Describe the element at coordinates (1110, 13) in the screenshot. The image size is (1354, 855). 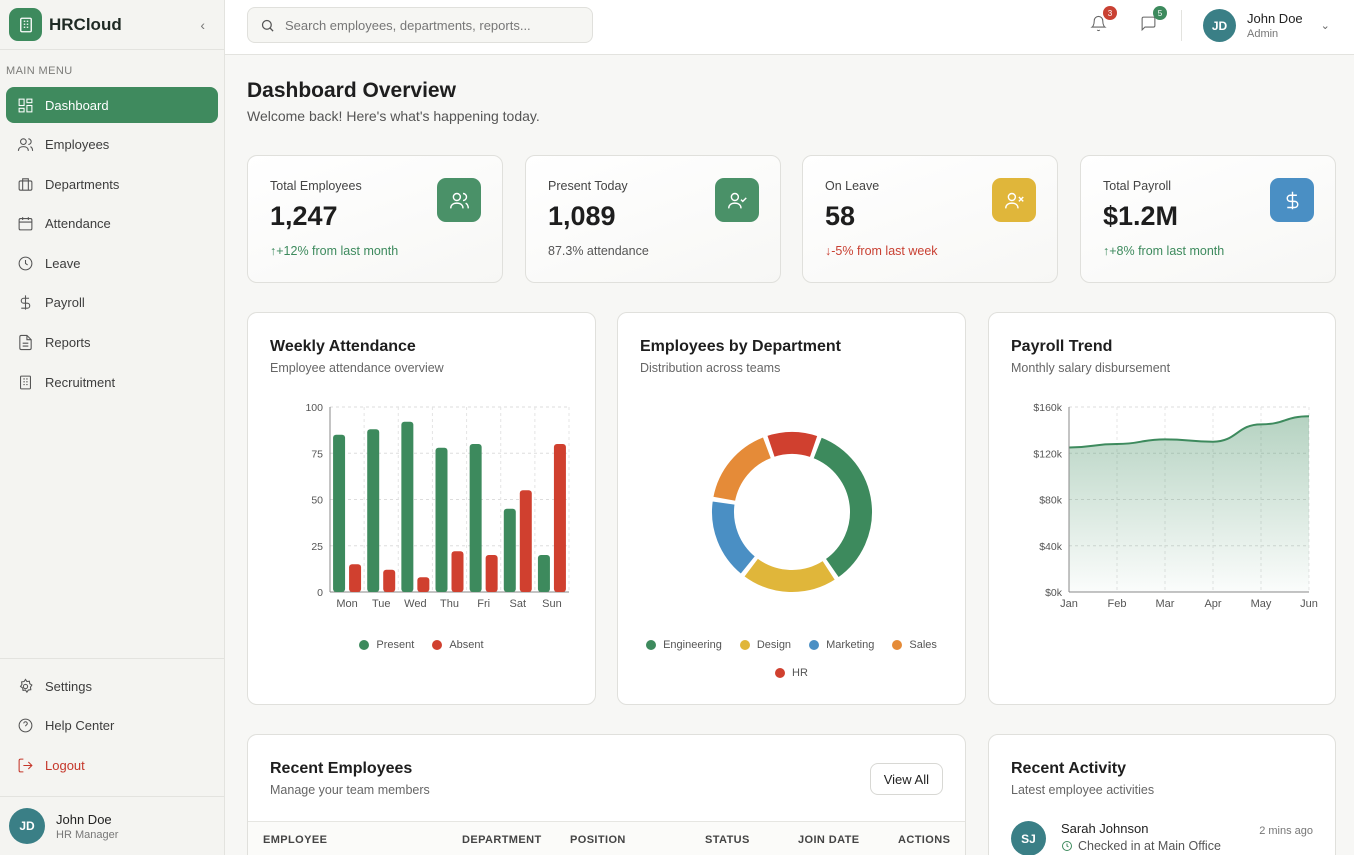
I see `notification-badge: 3` at that location.